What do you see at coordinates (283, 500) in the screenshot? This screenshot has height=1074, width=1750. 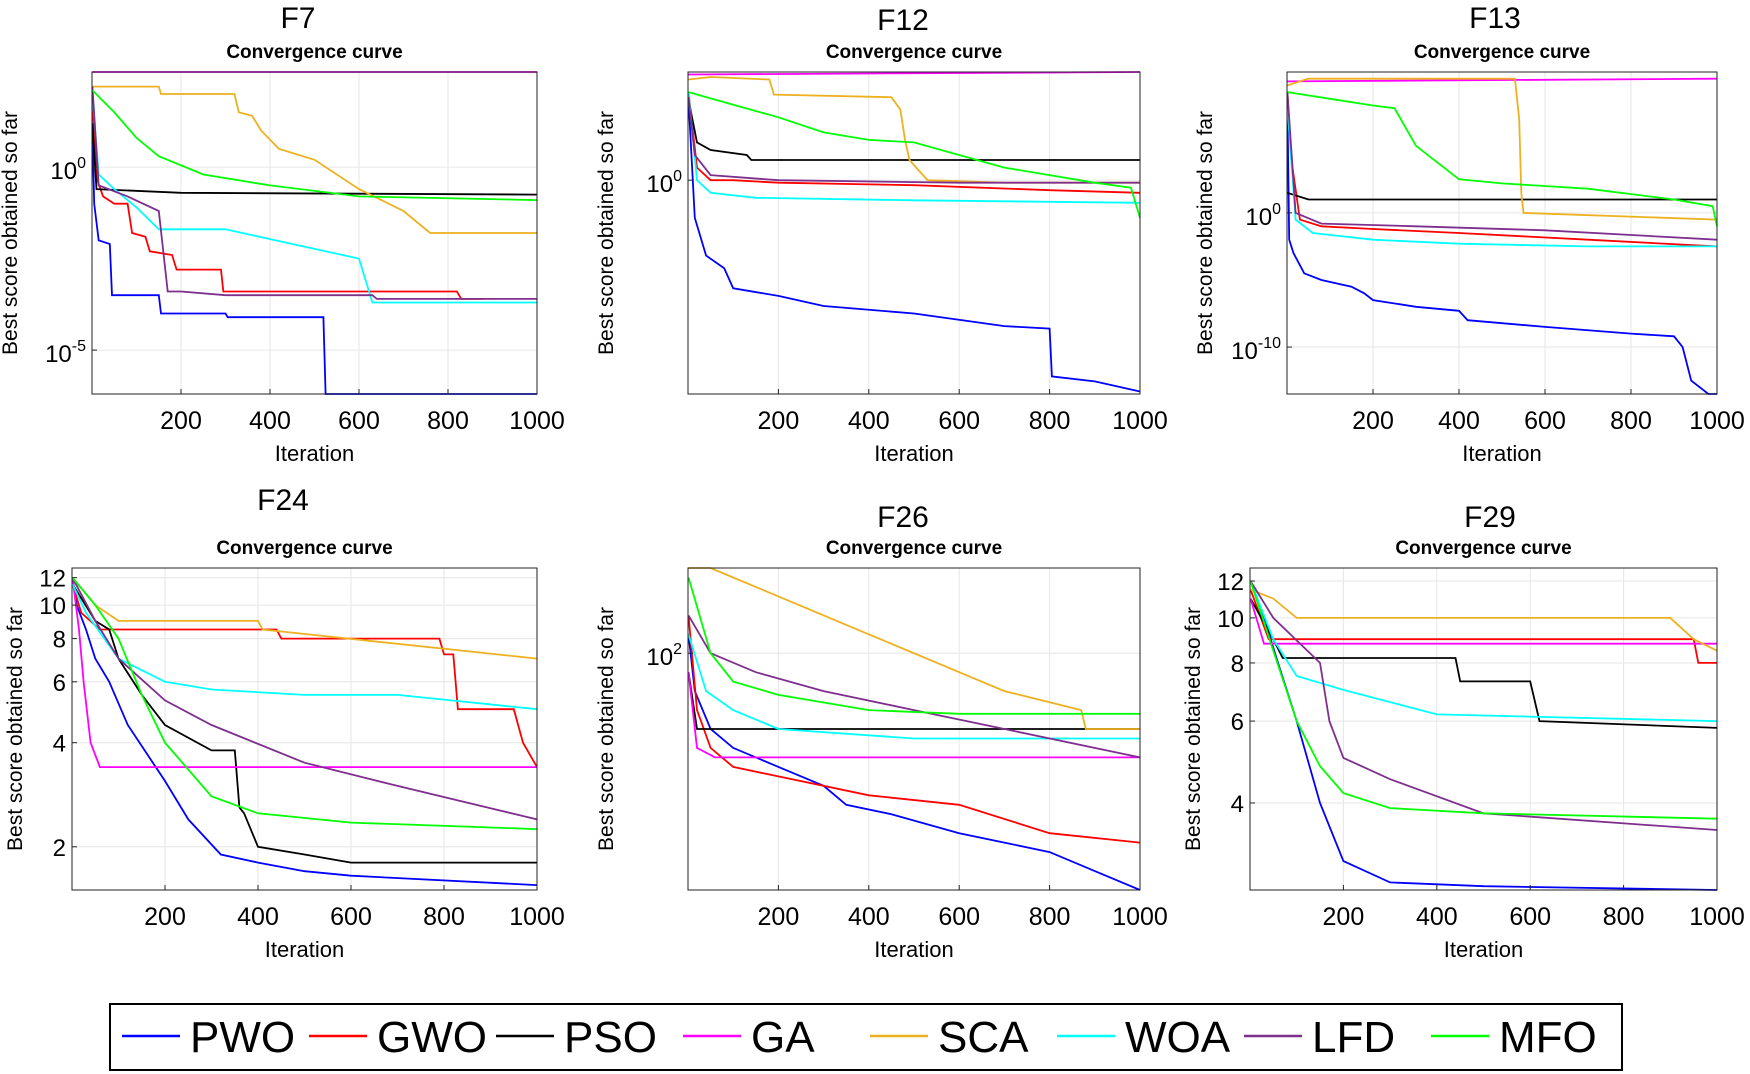 I see `panel-label: F24` at bounding box center [283, 500].